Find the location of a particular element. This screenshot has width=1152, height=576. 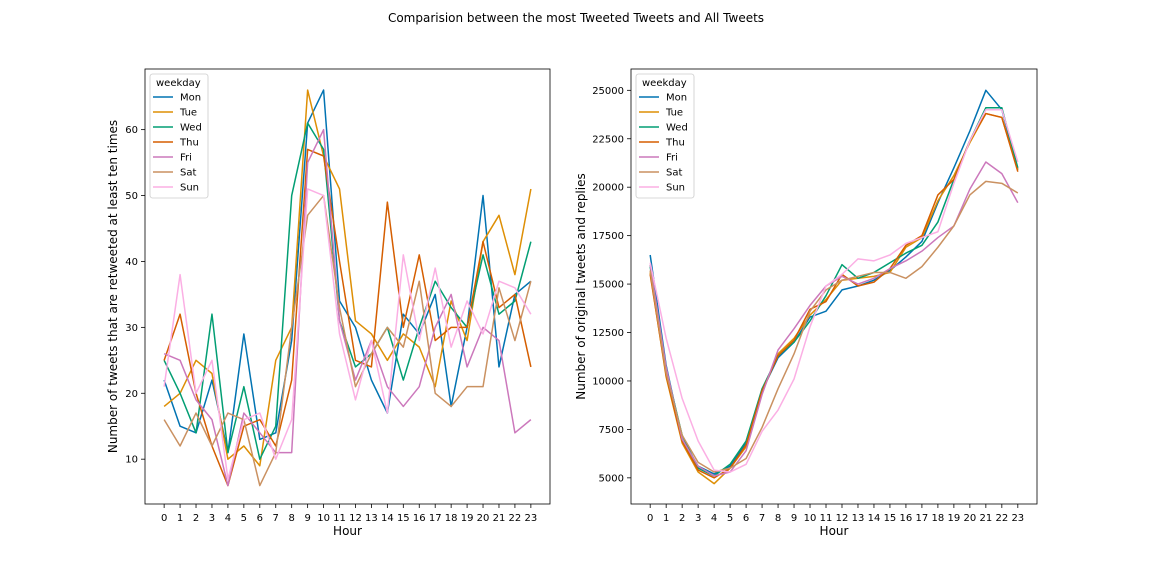

y-tick-label: 50 is located at coordinates (131, 196).